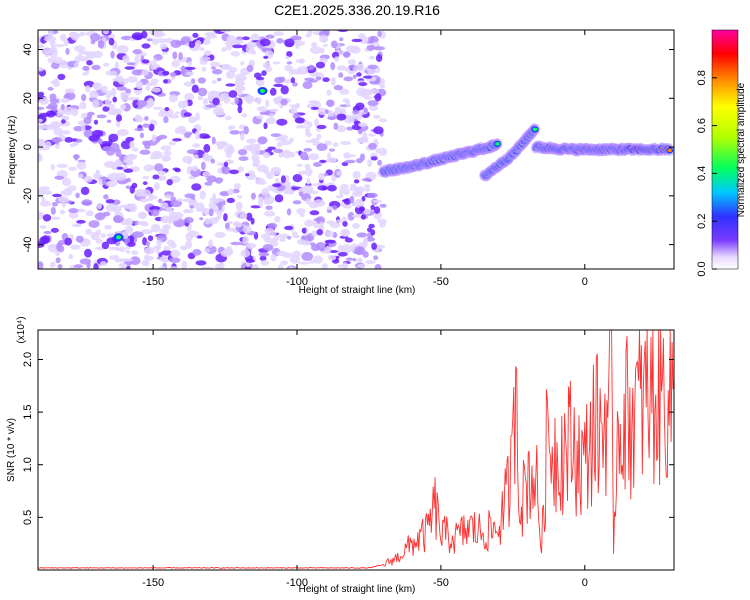  I want to click on snr-x-axis-label: Height of straight line (km), so click(357, 589).